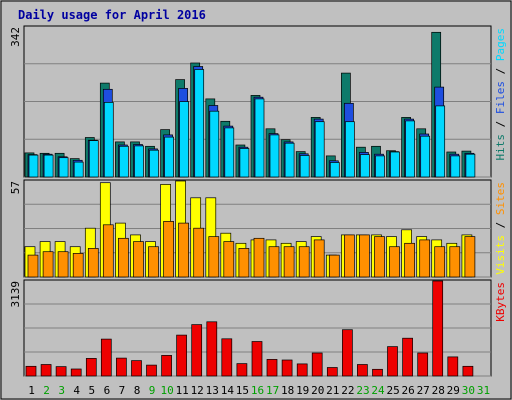  What do you see at coordinates (500, 147) in the screenshot?
I see `legend-entry-hits: Hits` at bounding box center [500, 147].